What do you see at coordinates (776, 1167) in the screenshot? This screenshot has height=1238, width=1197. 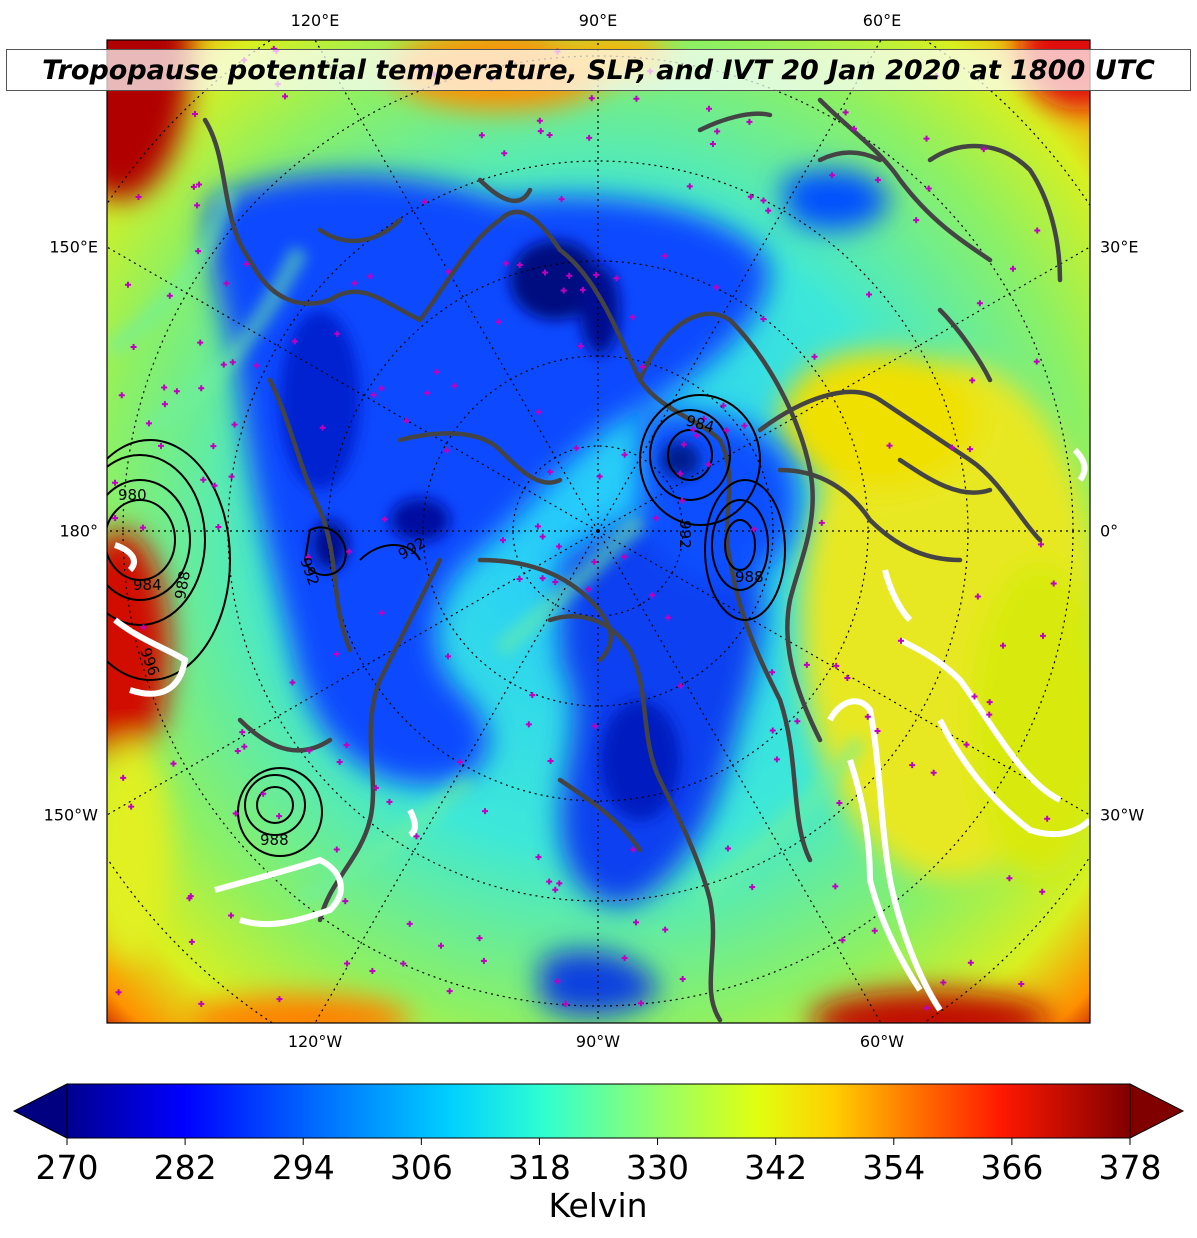 I see `colorbar-tick-label: 342` at bounding box center [776, 1167].